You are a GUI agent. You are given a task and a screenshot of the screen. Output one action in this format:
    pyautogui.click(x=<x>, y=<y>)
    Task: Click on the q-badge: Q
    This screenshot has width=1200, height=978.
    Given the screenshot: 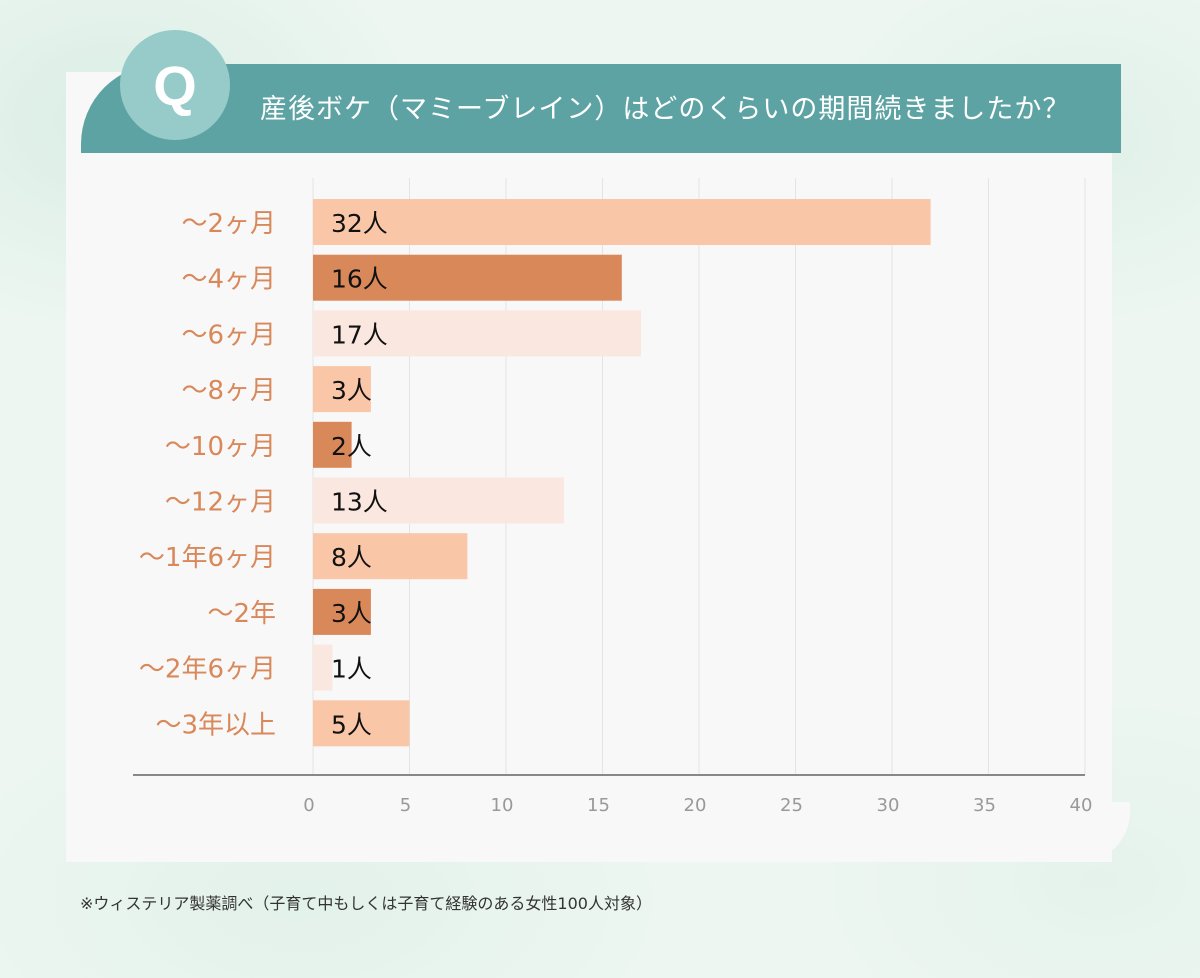 What is the action you would take?
    pyautogui.click(x=175, y=85)
    